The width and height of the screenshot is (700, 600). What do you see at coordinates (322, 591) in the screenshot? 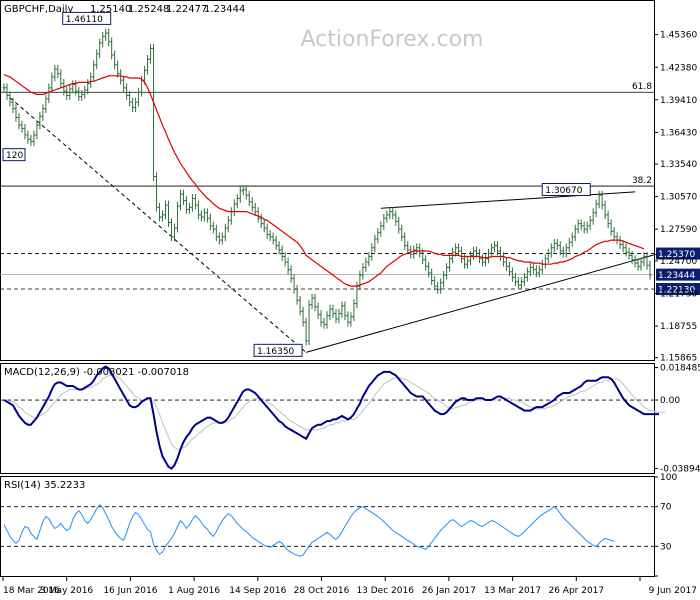
I see `date-tick-label: 28 Oct 2016` at bounding box center [322, 591].